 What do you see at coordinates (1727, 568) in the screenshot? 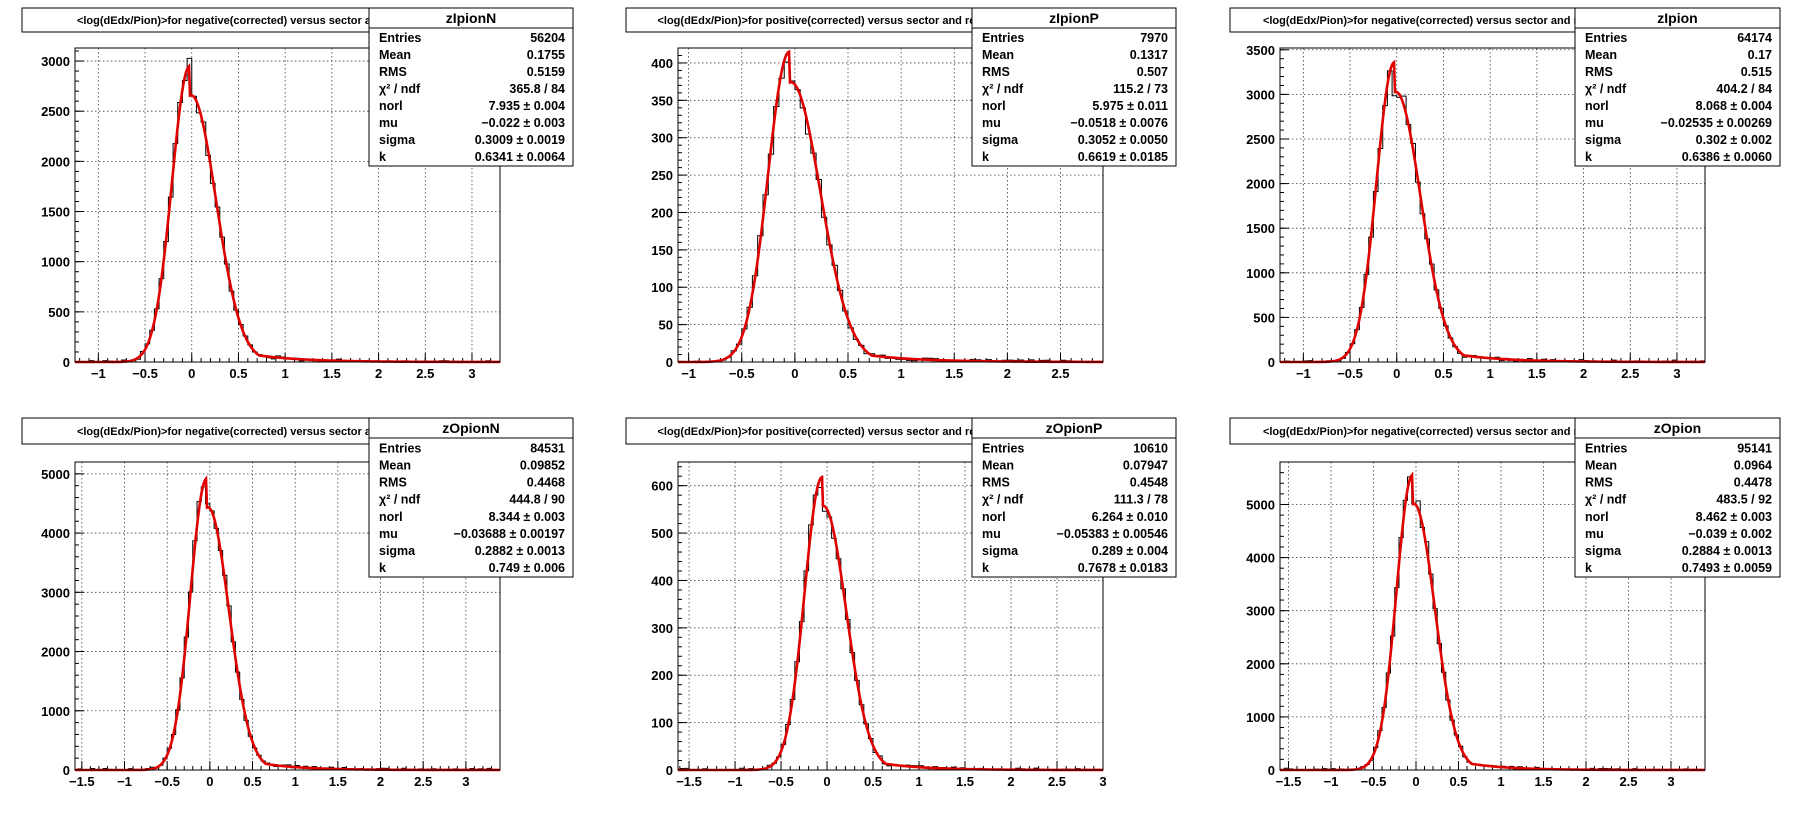
I see `stats-value: 0.7493 ± 0.0059` at bounding box center [1727, 568].